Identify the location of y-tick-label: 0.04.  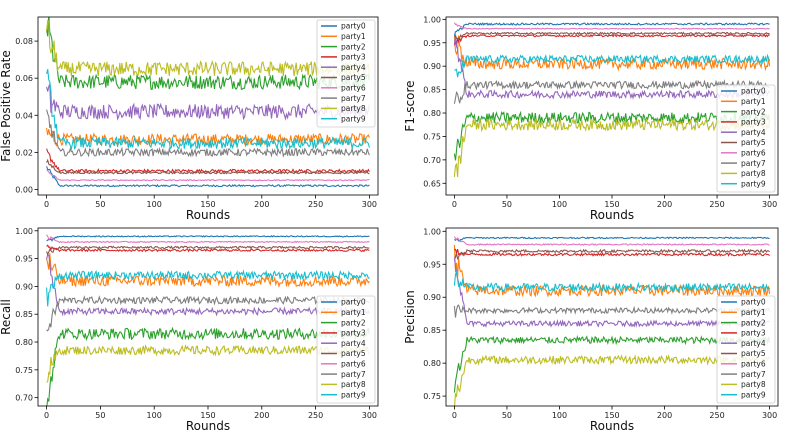
(24, 115).